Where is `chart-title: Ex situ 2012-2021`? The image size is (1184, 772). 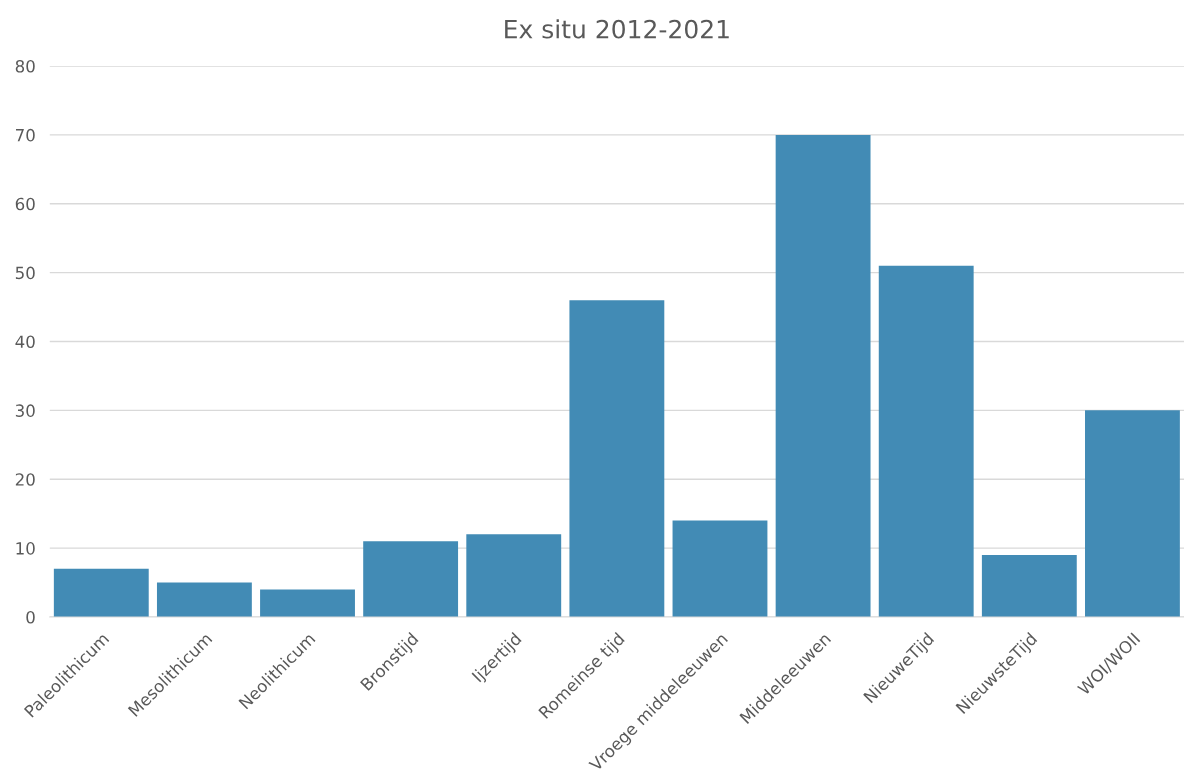 chart-title: Ex situ 2012-2021 is located at coordinates (617, 29).